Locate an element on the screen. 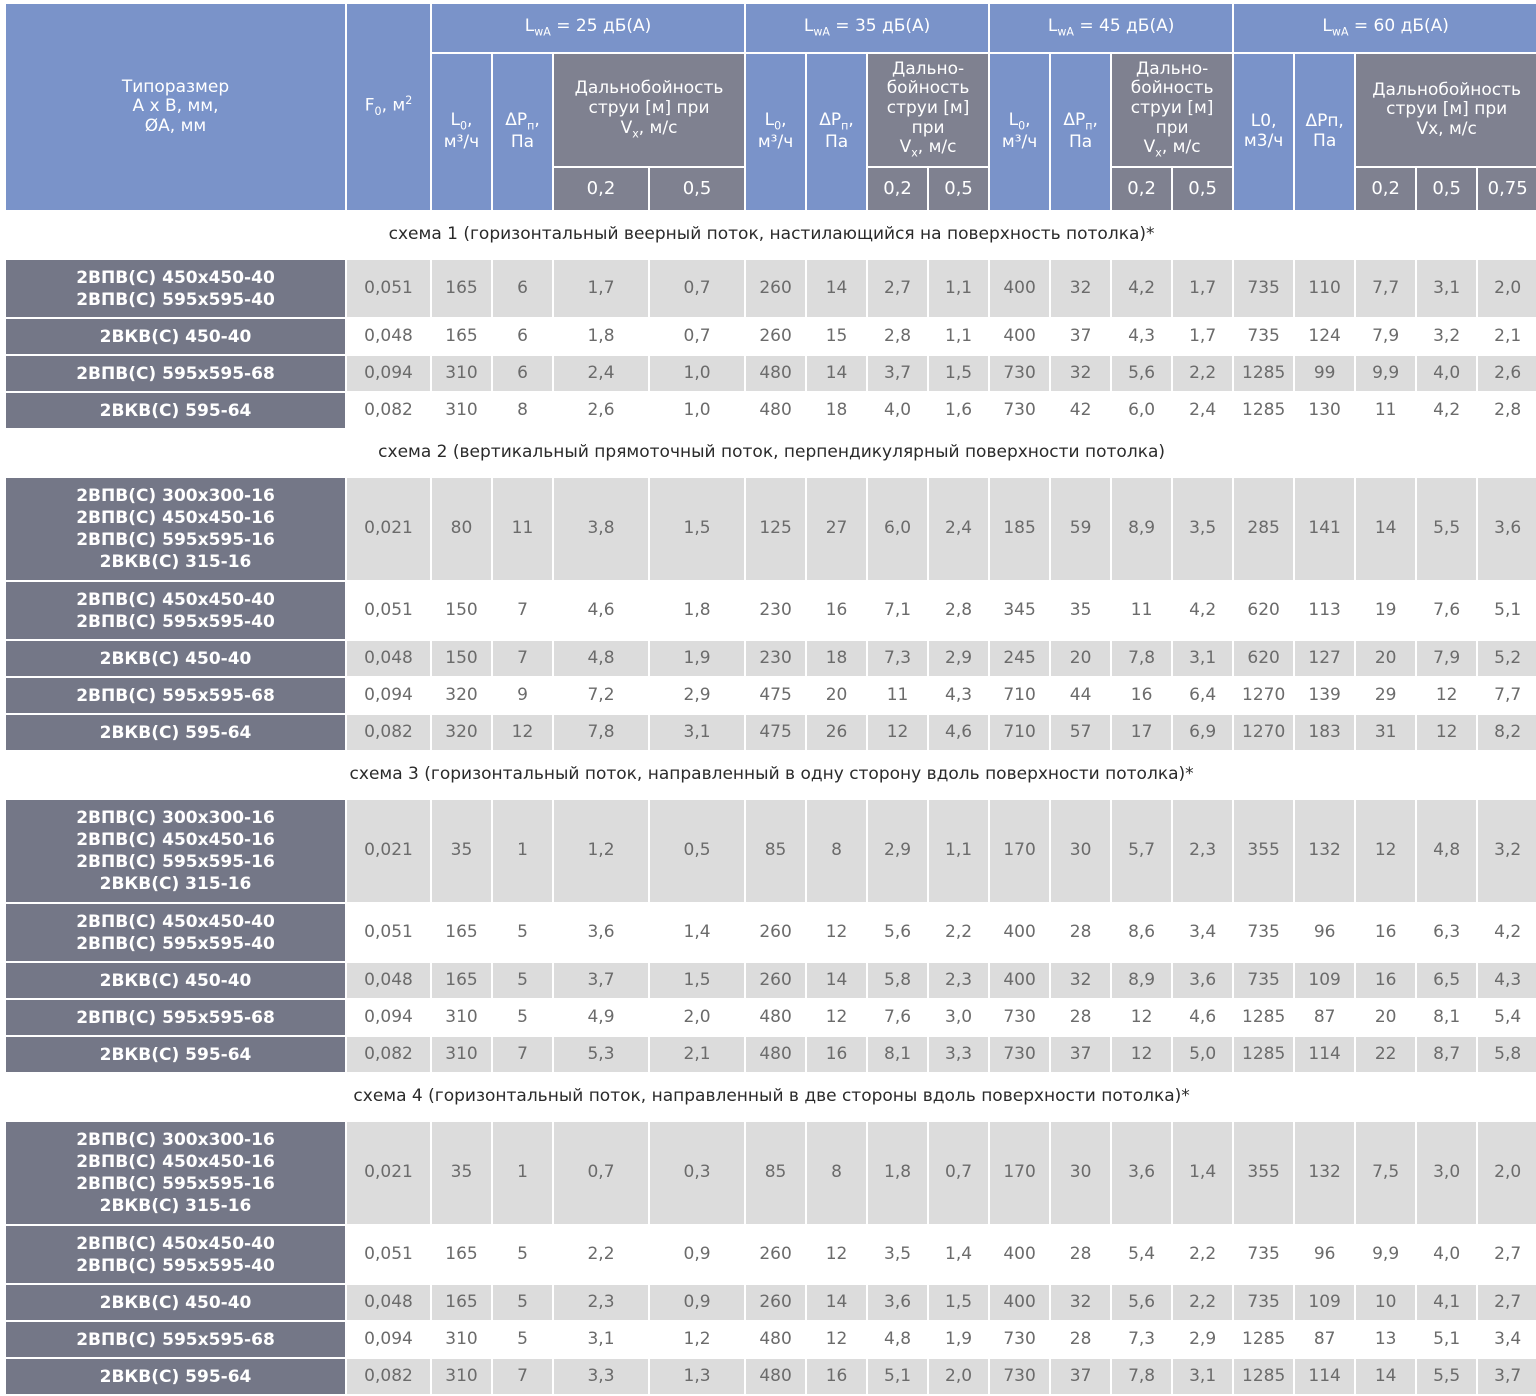 Image resolution: width=1536 pixels, height=1396 pixels. airflow-header: L0, м3/ч is located at coordinates (1264, 132).